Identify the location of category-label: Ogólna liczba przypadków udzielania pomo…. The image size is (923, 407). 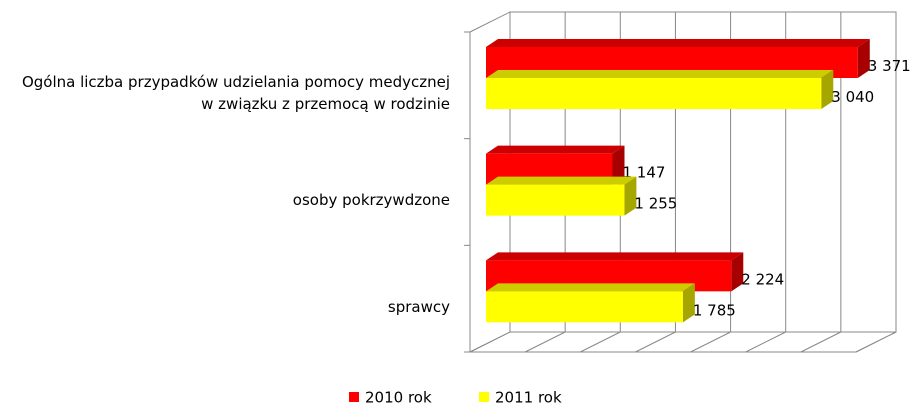
(235, 93).